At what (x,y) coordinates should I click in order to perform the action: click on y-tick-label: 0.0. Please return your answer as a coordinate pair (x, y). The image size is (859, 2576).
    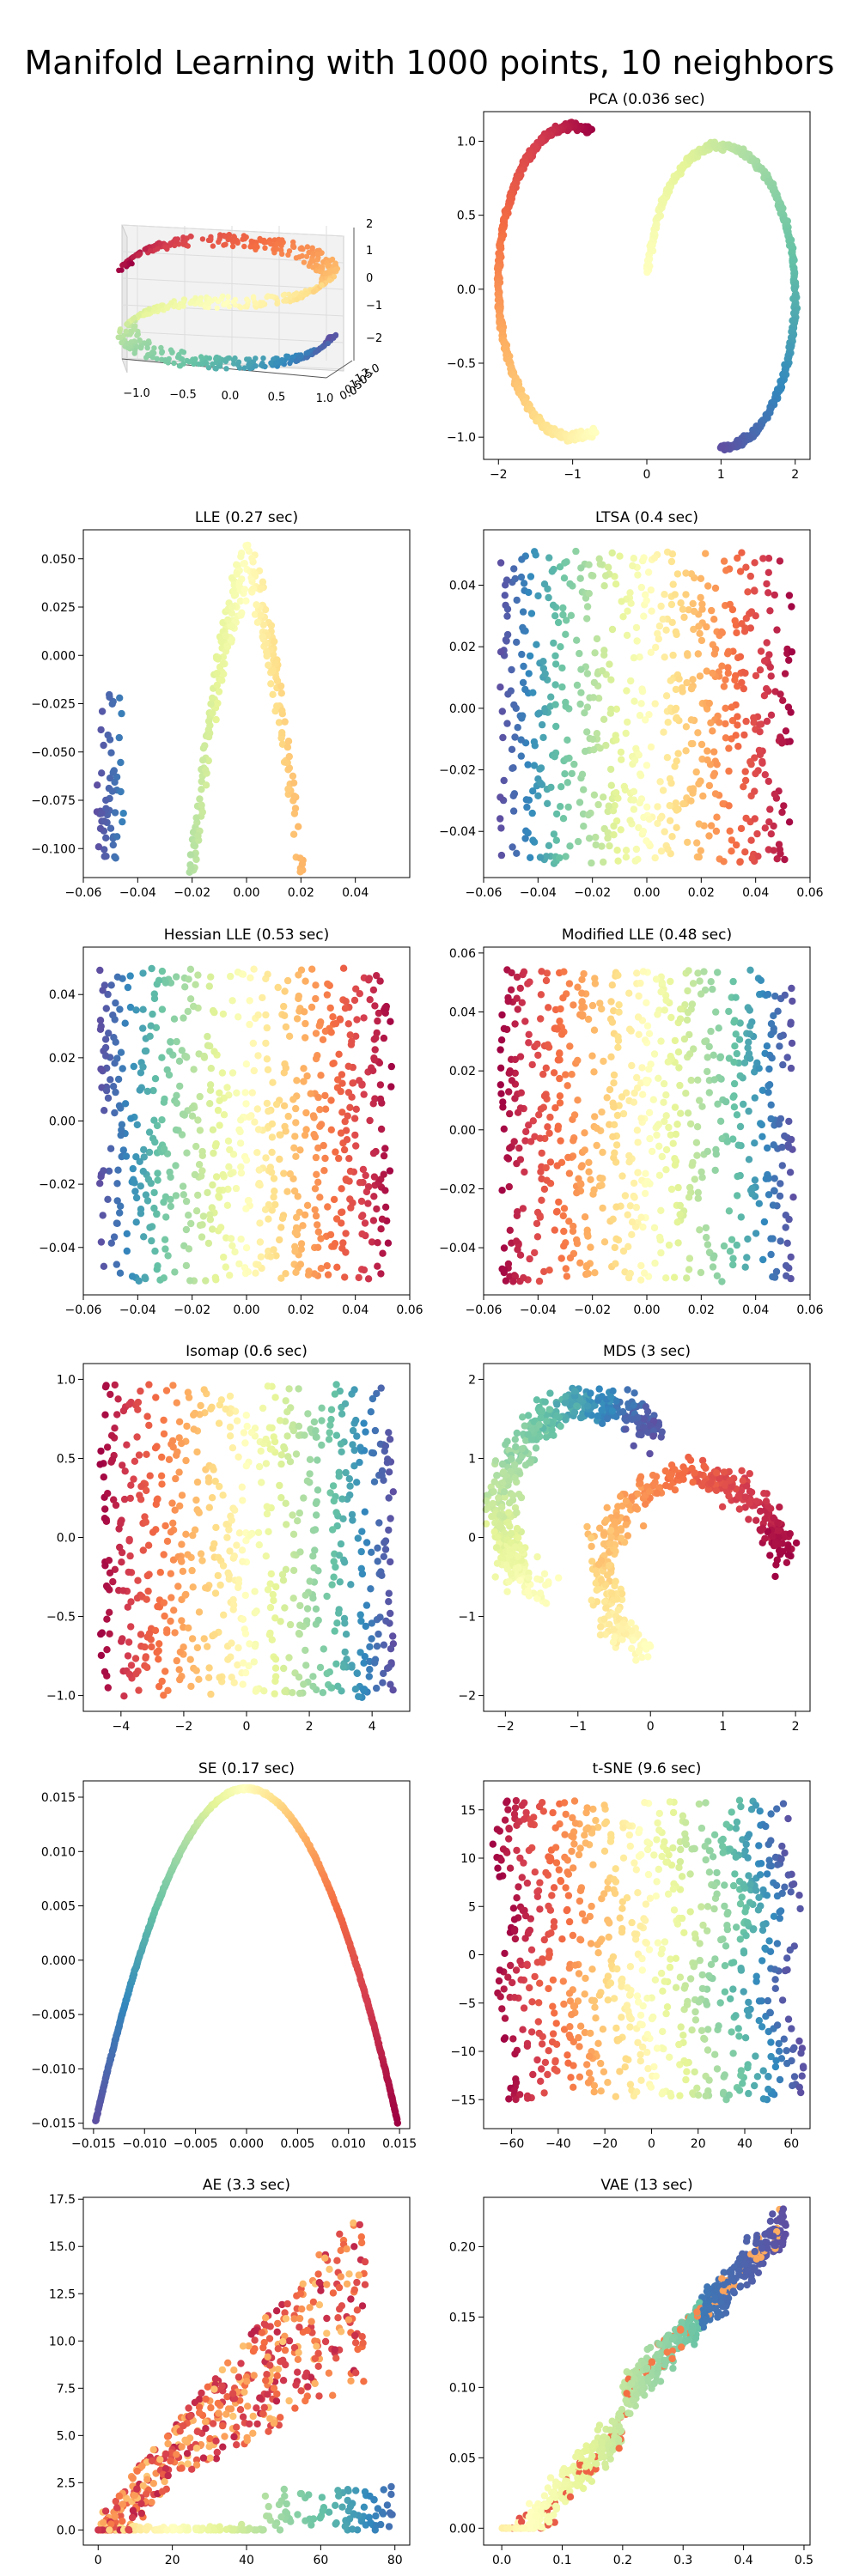
    Looking at the image, I should click on (467, 290).